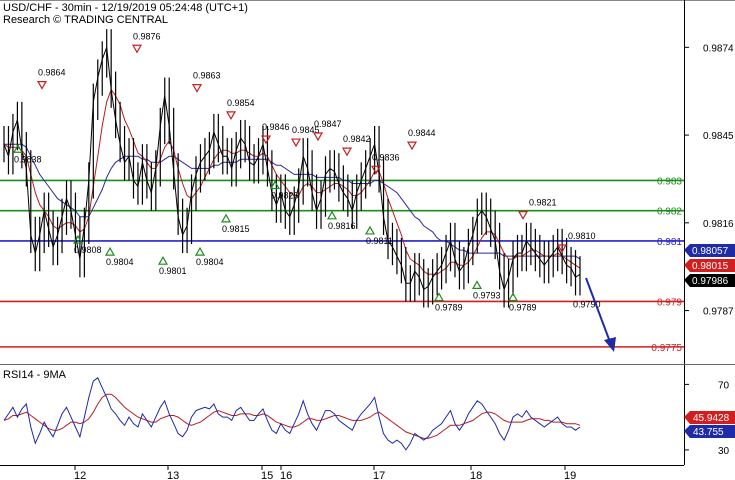  Describe the element at coordinates (306, 130) in the screenshot. I see `swing-high-label: 0.9845` at that location.